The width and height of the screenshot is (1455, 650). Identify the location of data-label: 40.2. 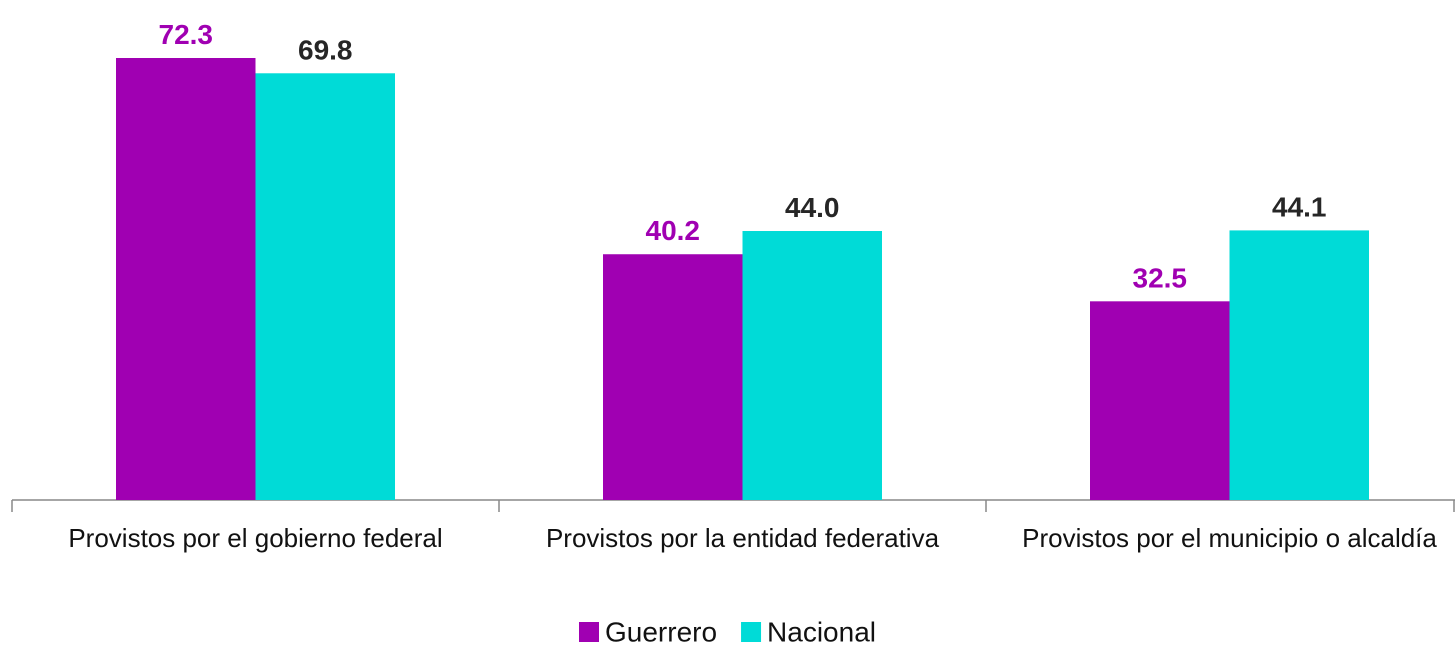
(673, 230).